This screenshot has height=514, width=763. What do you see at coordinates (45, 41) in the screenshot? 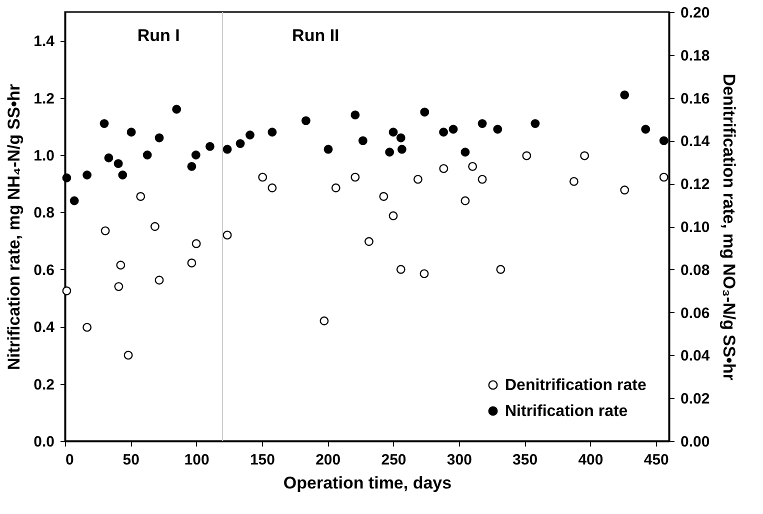
I see `y-tick-label: 1.4` at bounding box center [45, 41].